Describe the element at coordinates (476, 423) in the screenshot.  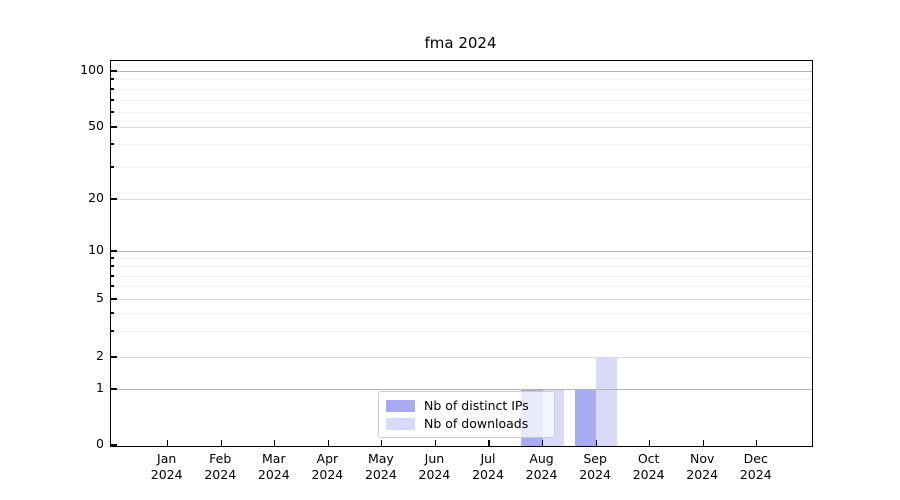
I see `legend-label-downloads: Nb of downloads` at that location.